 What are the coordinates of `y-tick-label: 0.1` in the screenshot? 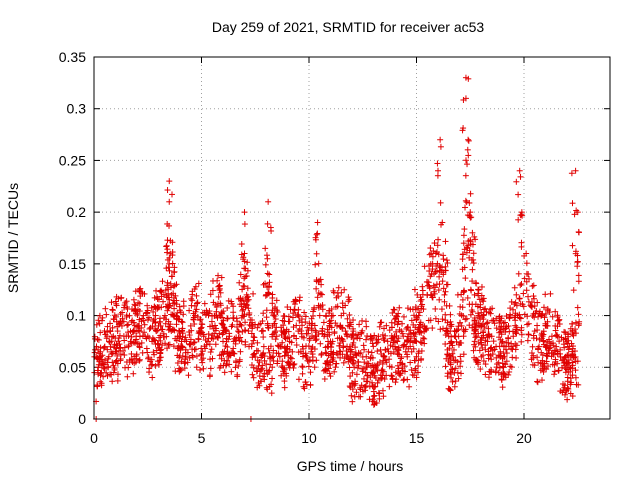 It's located at (77, 316).